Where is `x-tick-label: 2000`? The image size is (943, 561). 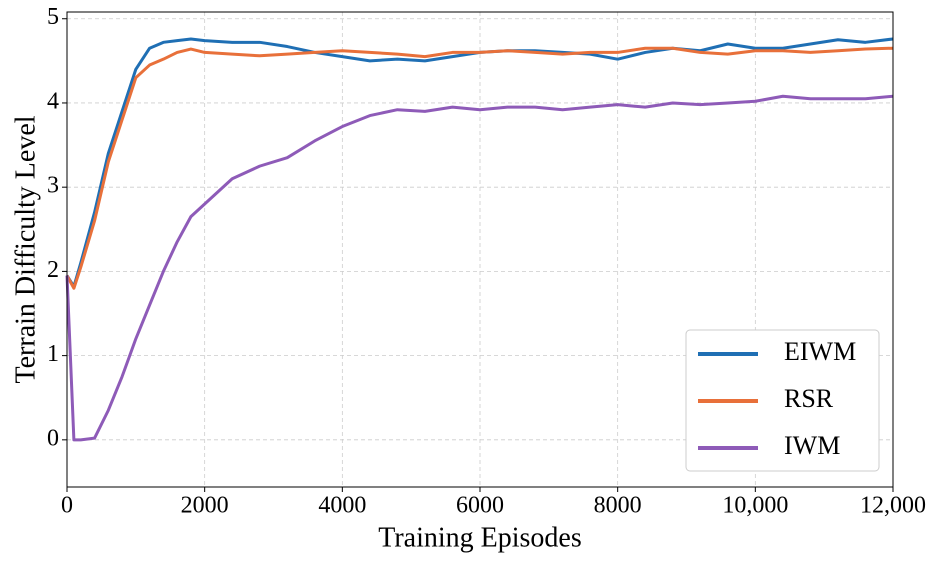 x-tick-label: 2000 is located at coordinates (205, 506).